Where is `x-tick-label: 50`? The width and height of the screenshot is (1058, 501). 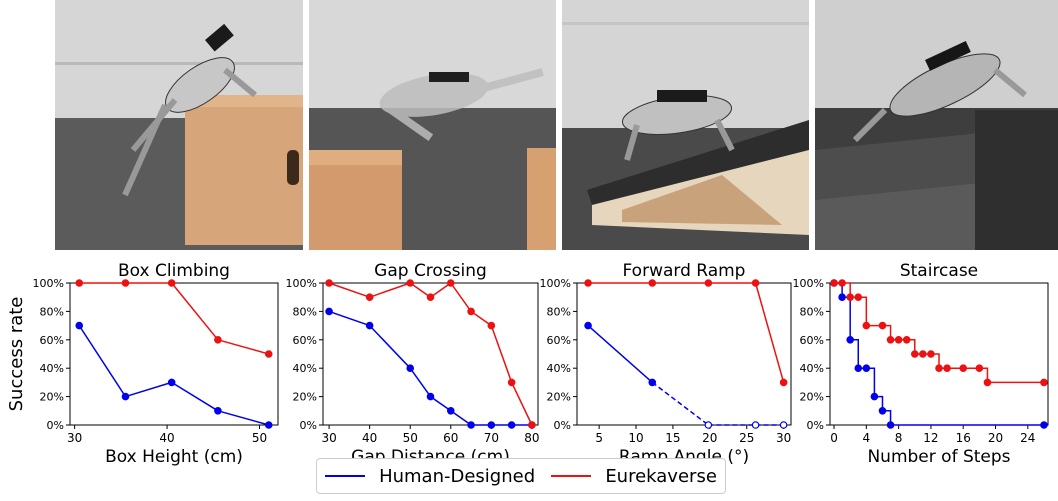
x-tick-label: 50 is located at coordinates (259, 438).